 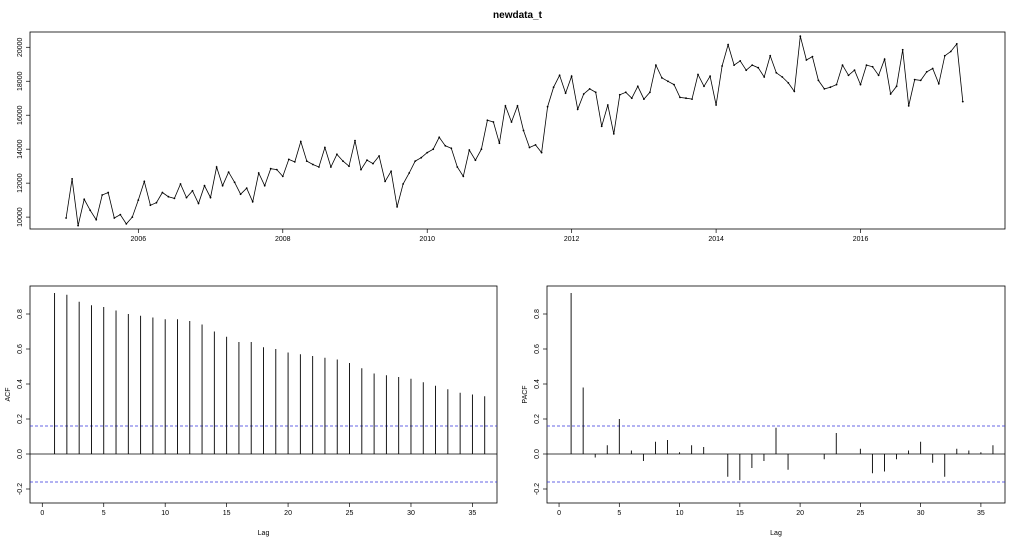 I want to click on y-tick-label: 0.2, so click(x=537, y=419).